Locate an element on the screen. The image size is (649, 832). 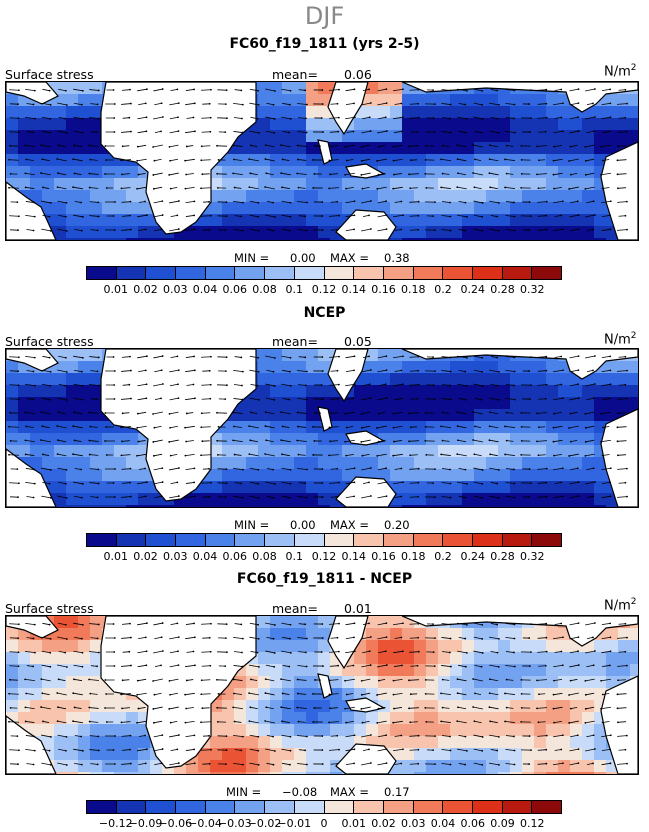
panel-2-mean-label: mean= is located at coordinates (295, 341).